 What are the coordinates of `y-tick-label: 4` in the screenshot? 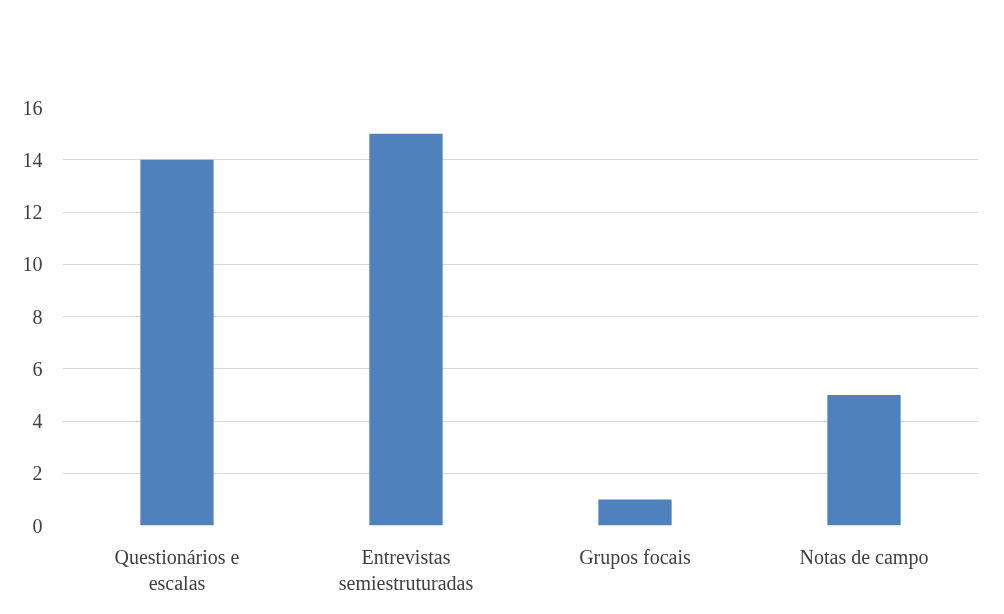 It's located at (37, 421).